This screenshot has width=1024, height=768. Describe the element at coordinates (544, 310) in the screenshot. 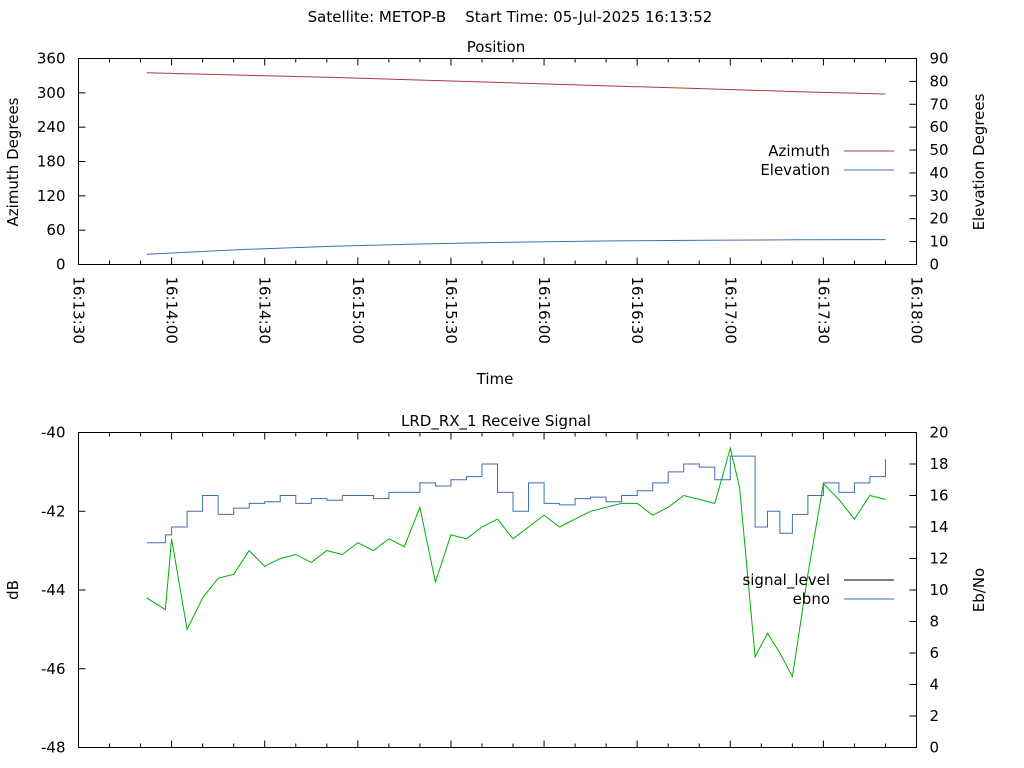

I see `position-x-tick-label: 16:16:00` at that location.